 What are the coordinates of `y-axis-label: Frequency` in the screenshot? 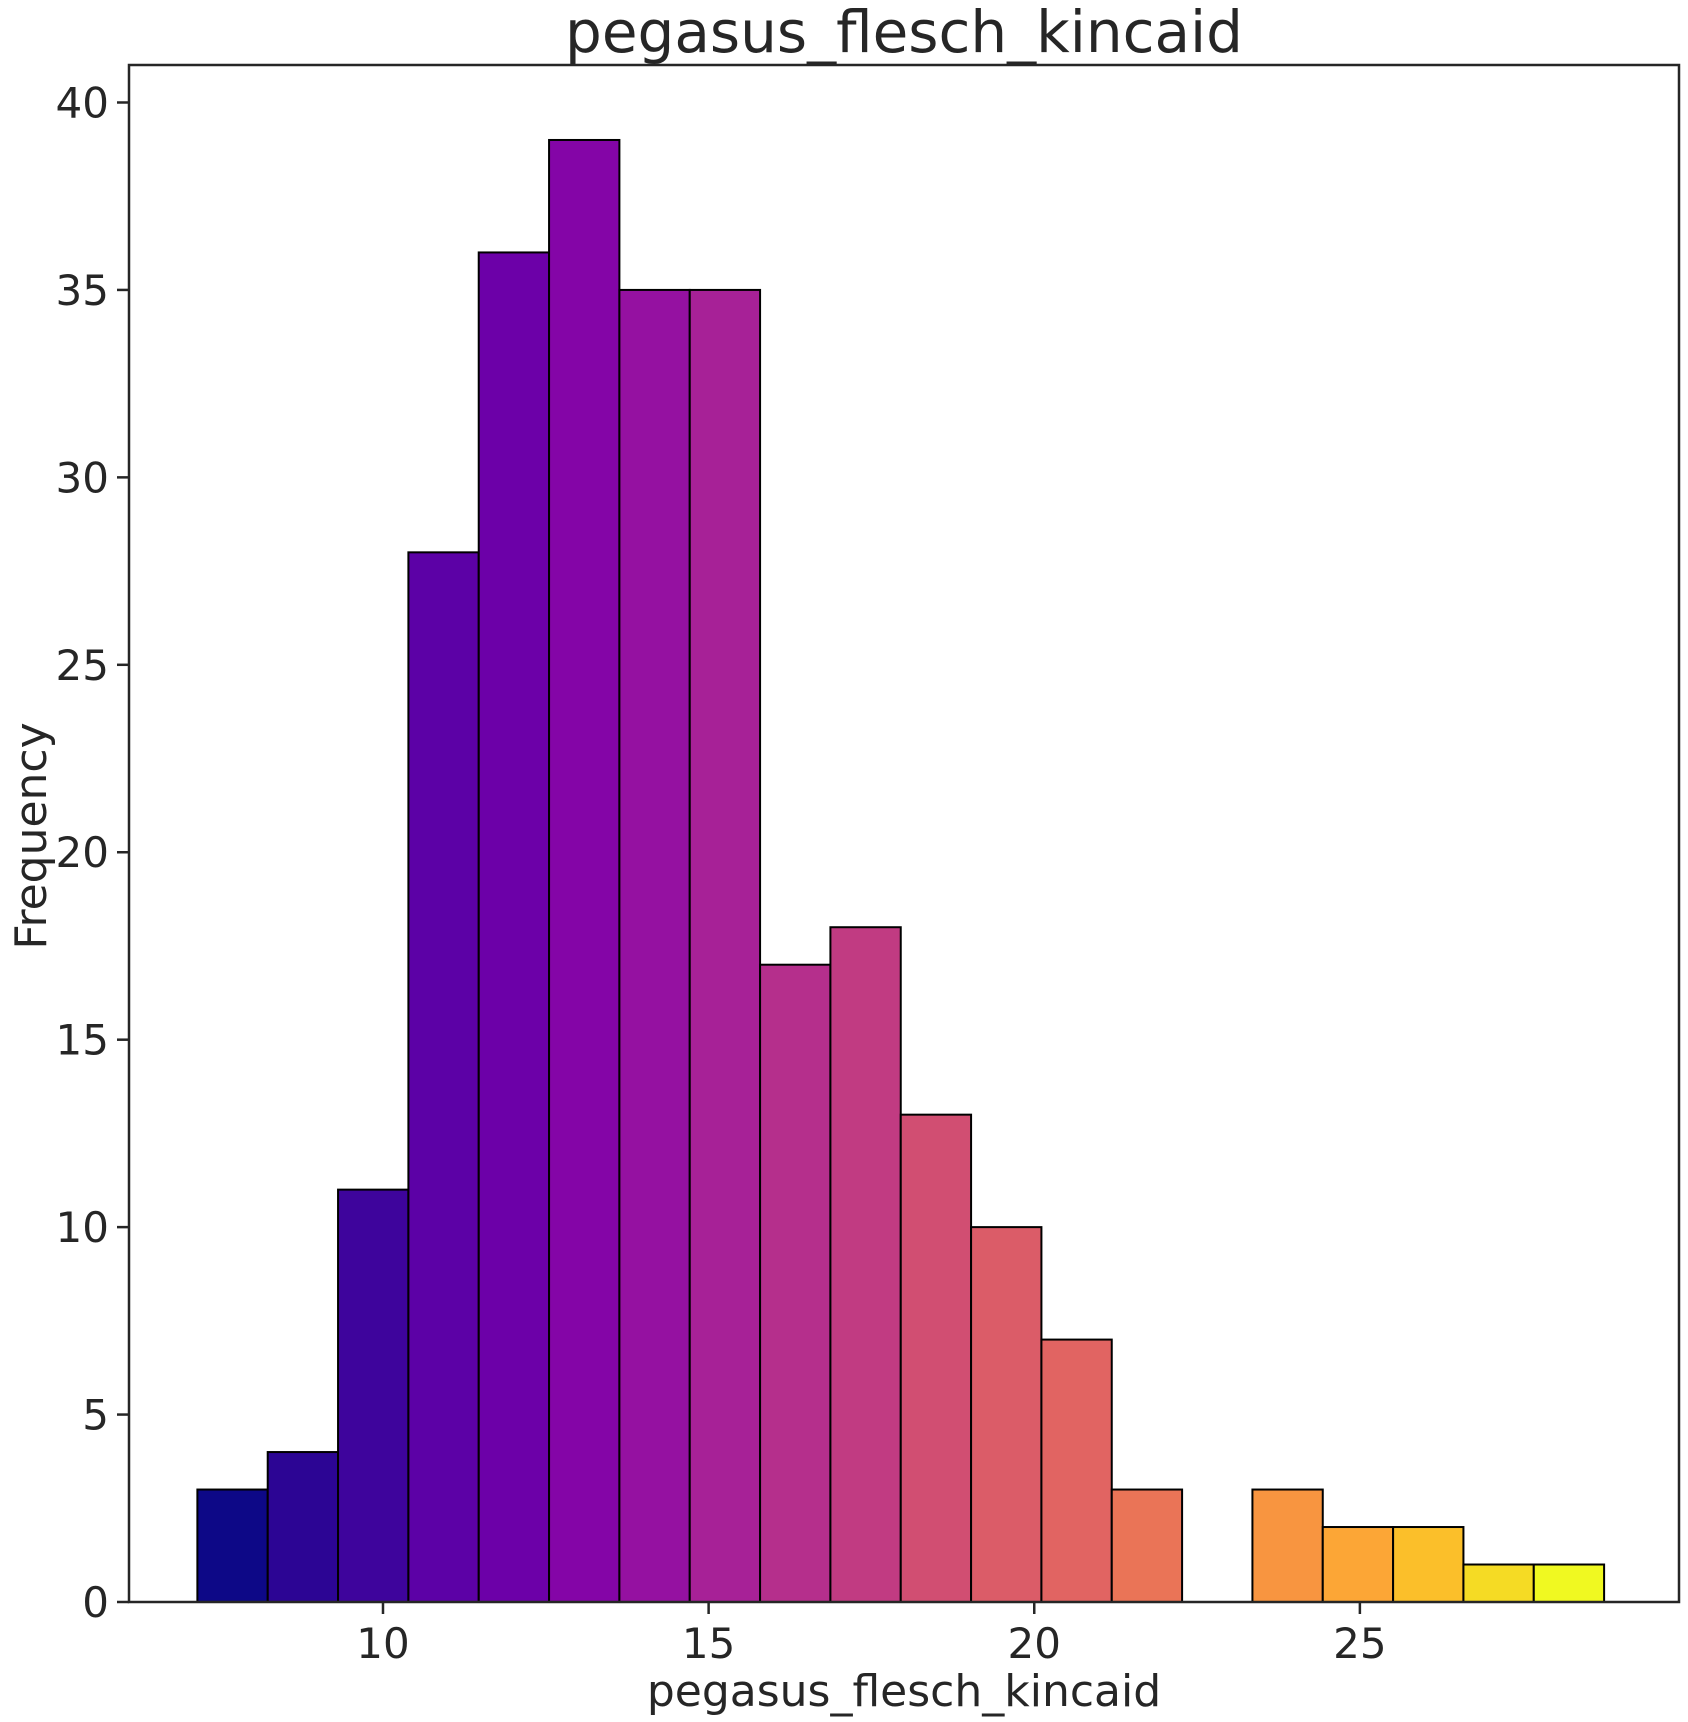 It's located at (31, 835).